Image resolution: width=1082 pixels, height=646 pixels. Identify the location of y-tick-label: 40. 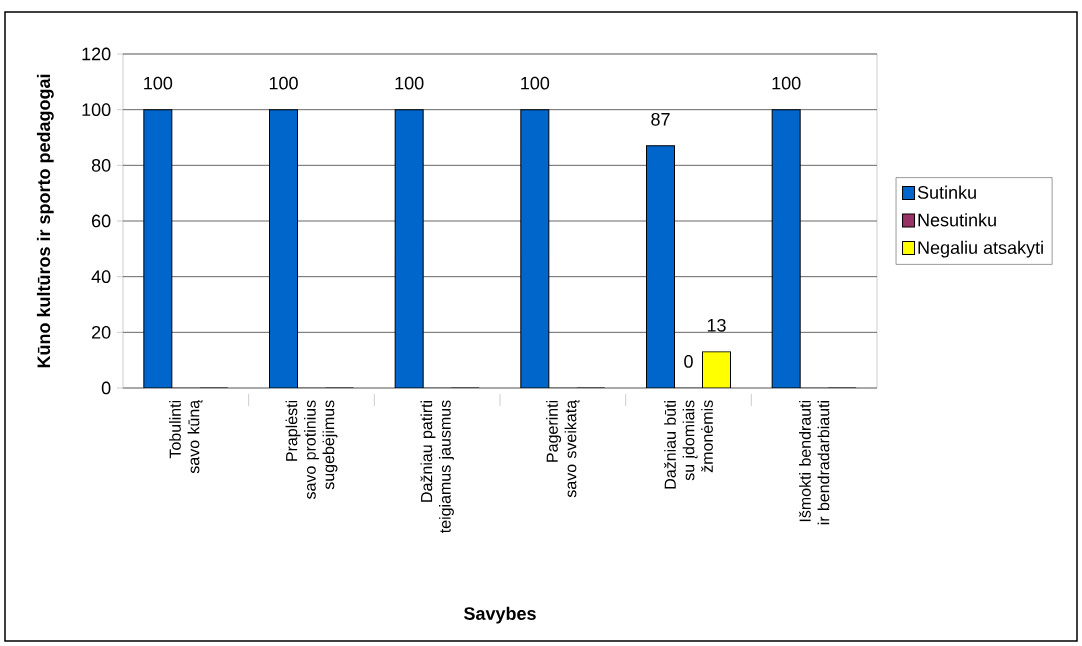
(101, 277).